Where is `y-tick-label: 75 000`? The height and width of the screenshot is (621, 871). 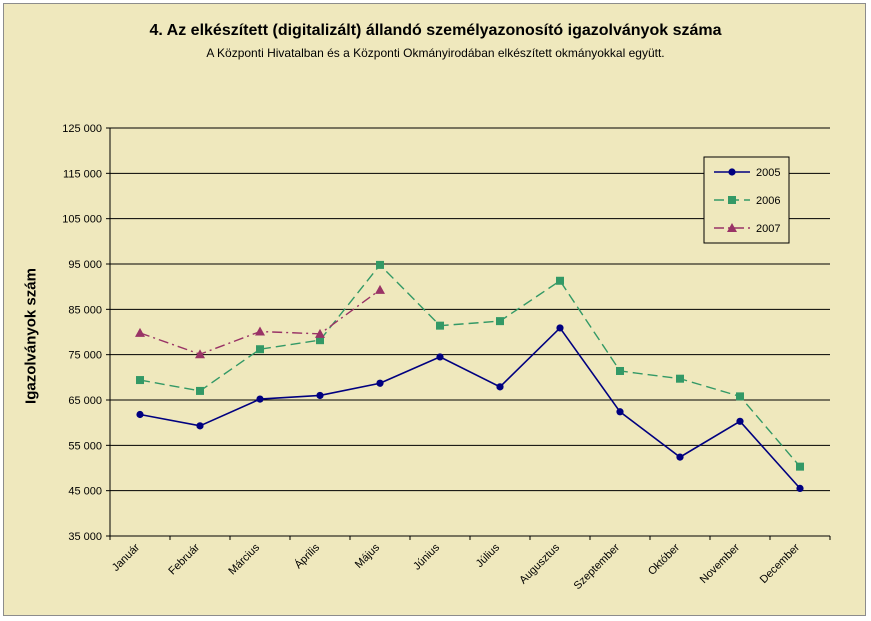 y-tick-label: 75 000 is located at coordinates (85, 356).